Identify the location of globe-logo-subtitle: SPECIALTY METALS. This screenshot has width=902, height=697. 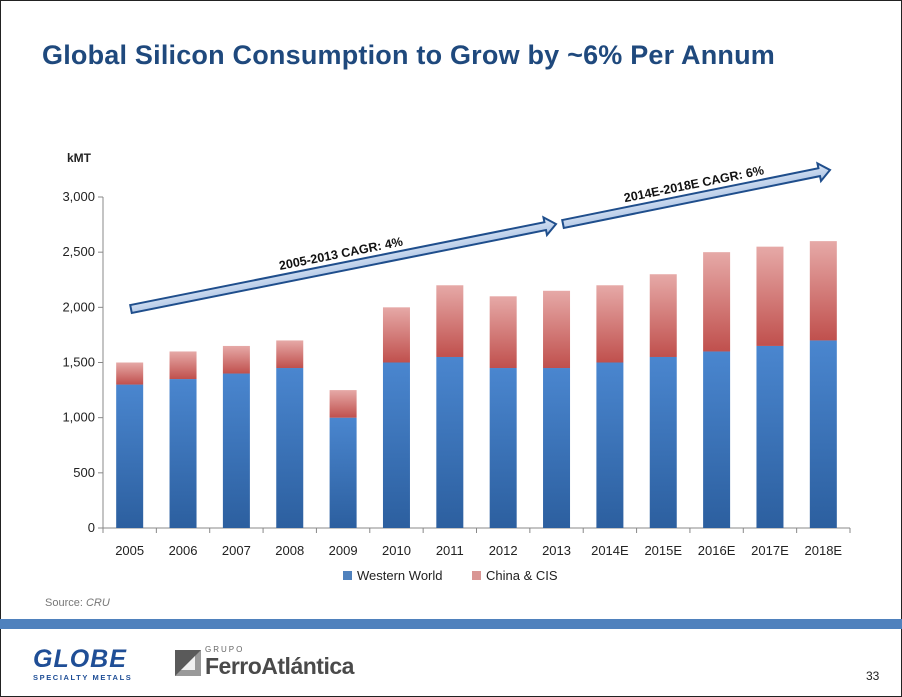
(83, 677).